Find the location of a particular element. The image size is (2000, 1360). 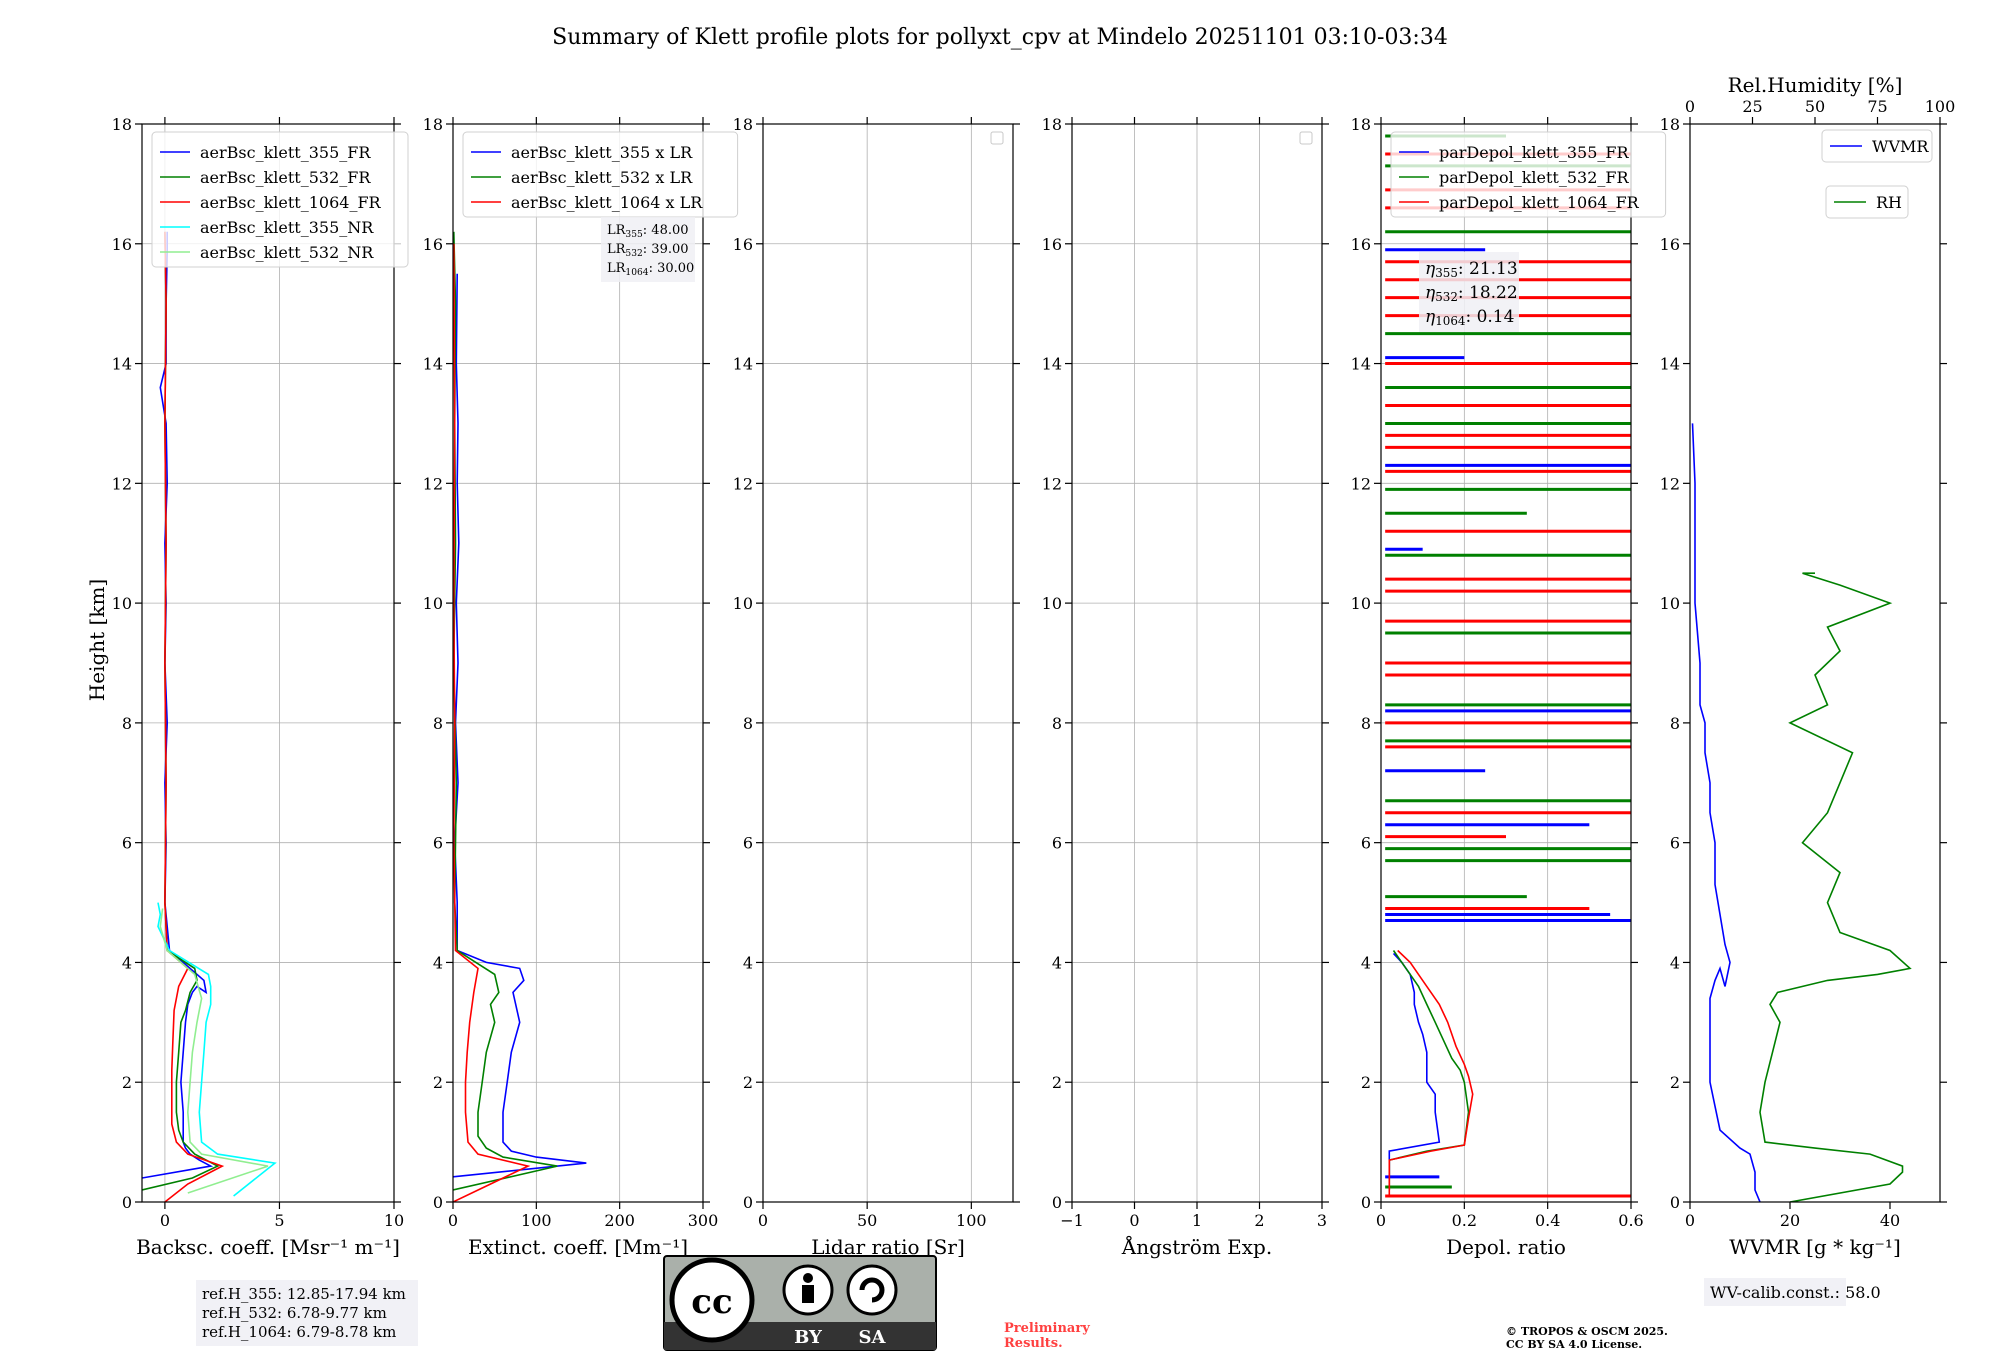

x-axis-label: Backsc. coeff. [Msr⁻¹ m⁻¹] is located at coordinates (268, 1247).